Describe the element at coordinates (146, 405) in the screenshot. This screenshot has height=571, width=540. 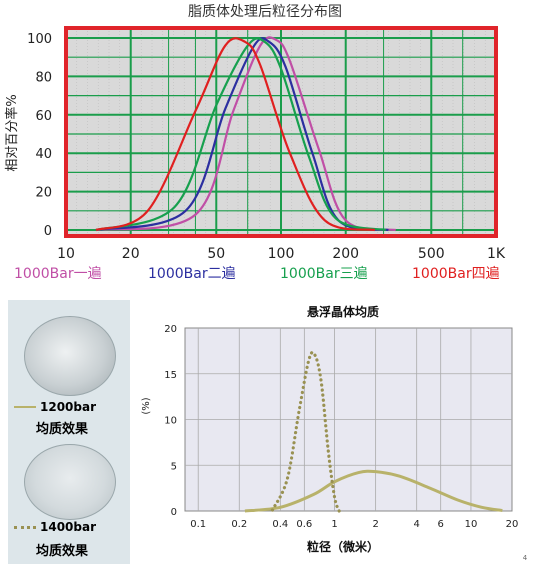
I see `y-axis-label: (%)` at that location.